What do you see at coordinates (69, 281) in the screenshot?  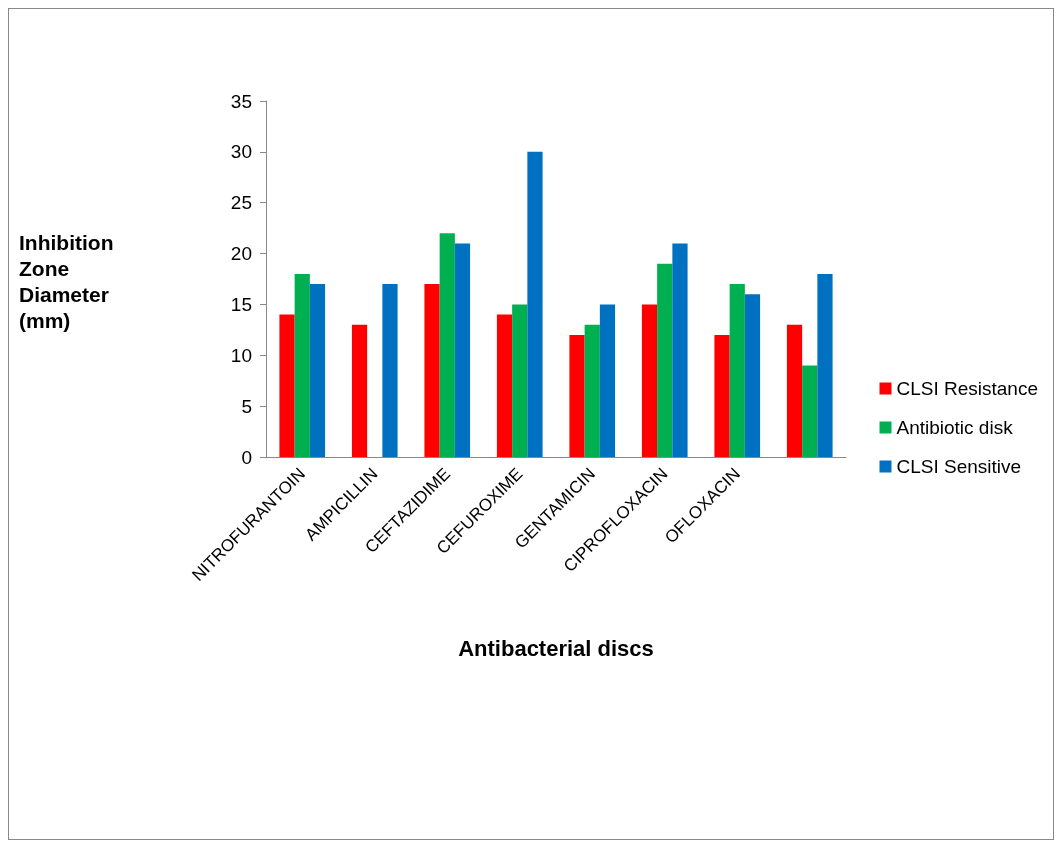 I see `y-axis-title: Inhibition Zone Diameter (mm)` at bounding box center [69, 281].